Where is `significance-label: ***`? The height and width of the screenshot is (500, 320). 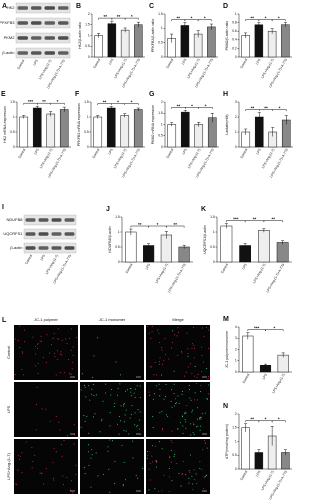 significance-label: *** is located at coordinates (257, 328).